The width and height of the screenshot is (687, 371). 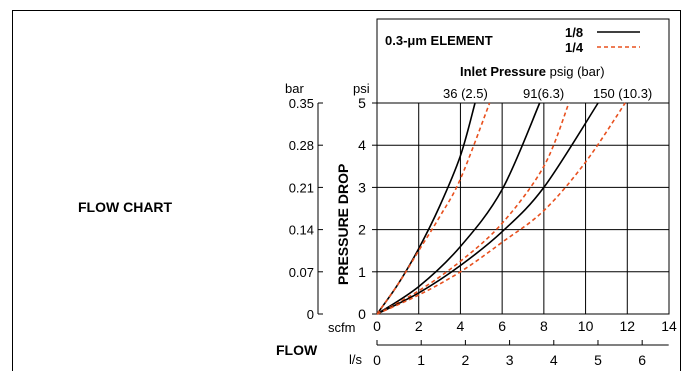 I want to click on psi-unit-label: psi, so click(x=361, y=88).